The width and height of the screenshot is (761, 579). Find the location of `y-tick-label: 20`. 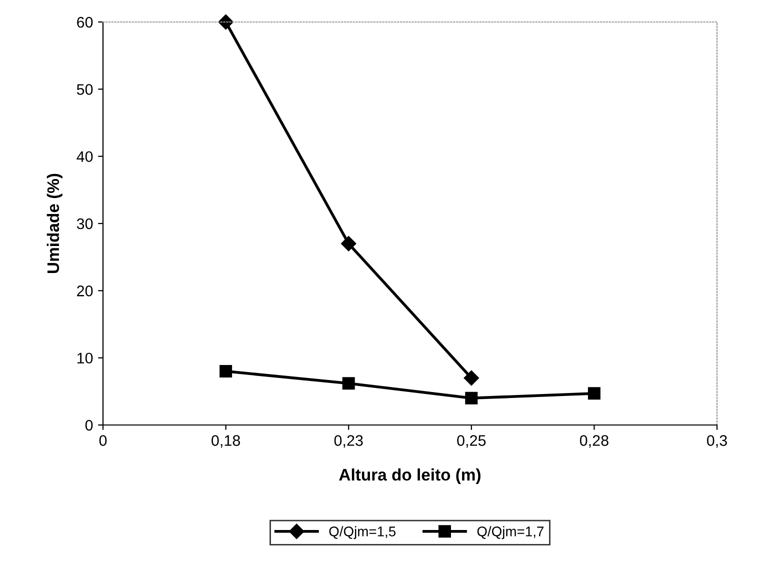

y-tick-label: 20 is located at coordinates (85, 291).